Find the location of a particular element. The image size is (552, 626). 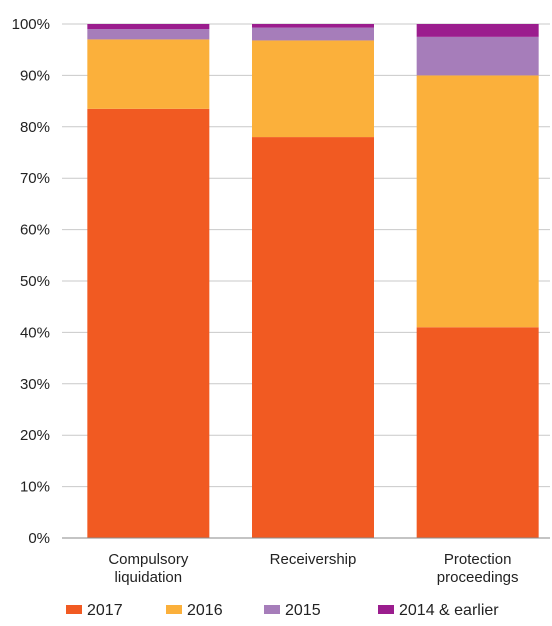

legend-label: 2015 is located at coordinates (303, 610).